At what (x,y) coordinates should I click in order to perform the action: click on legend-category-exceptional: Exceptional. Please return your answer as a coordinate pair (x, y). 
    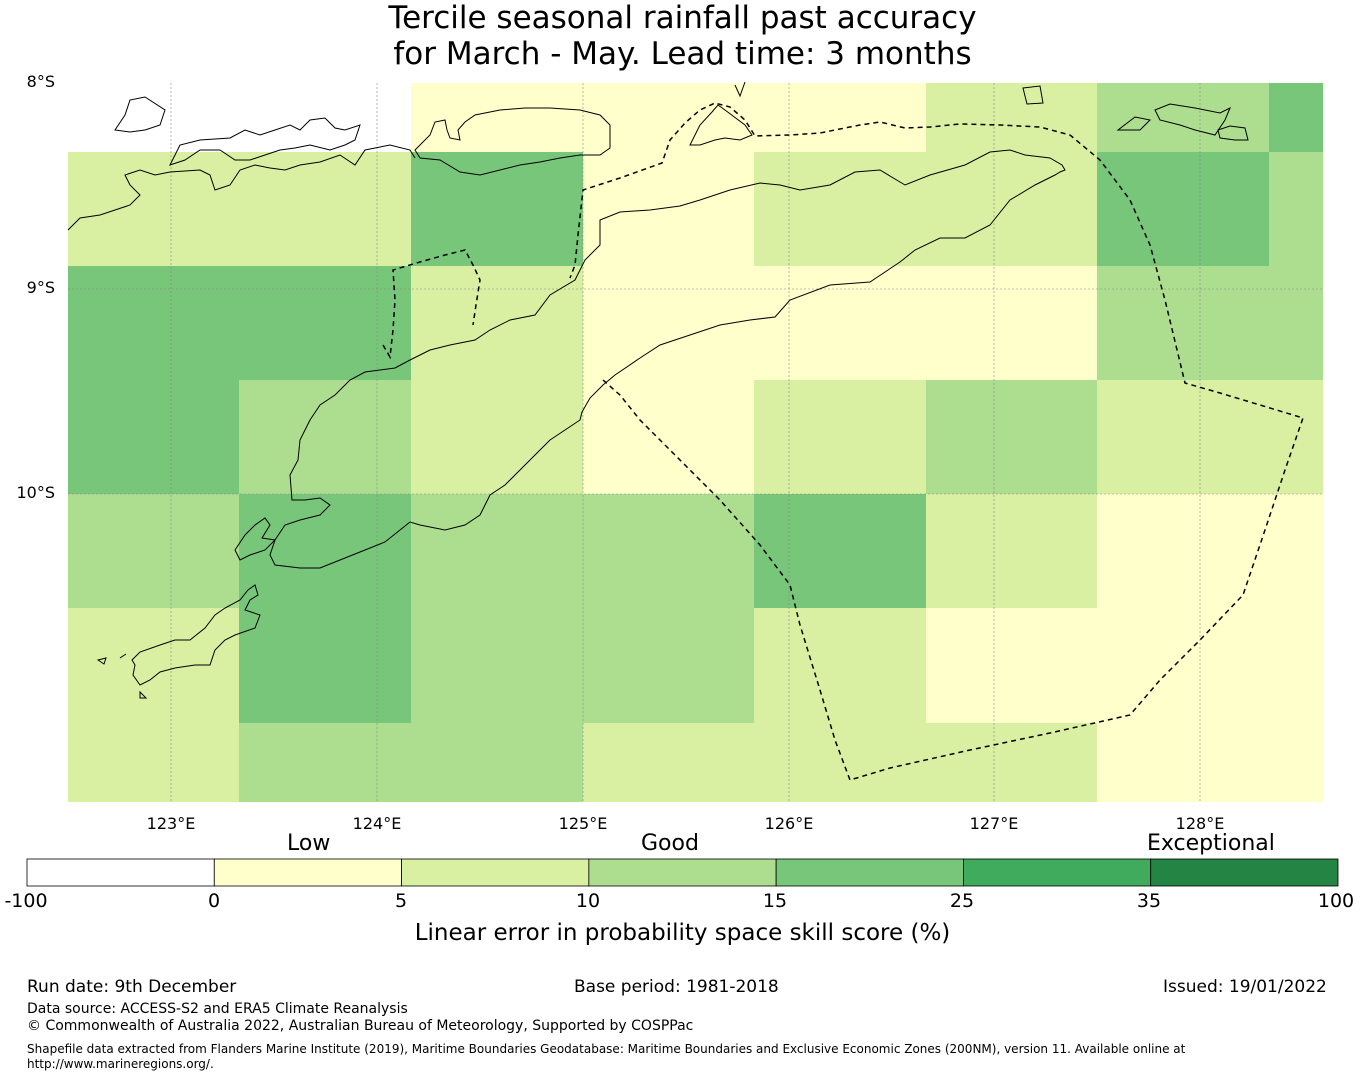
    Looking at the image, I should click on (1211, 843).